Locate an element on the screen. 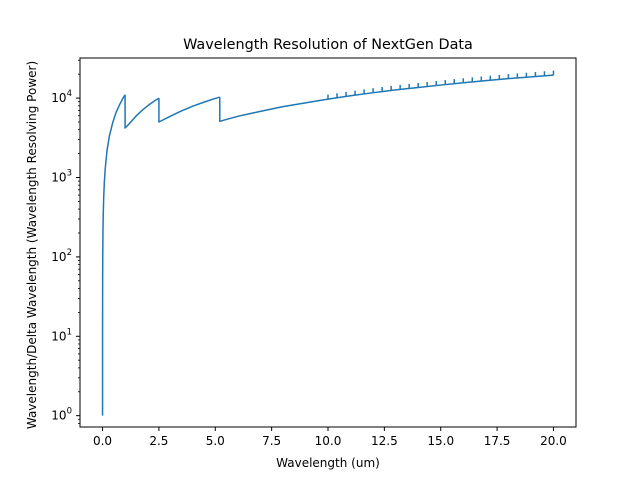 The image size is (640, 480). x-tick-label: 0.0 is located at coordinates (102, 441).